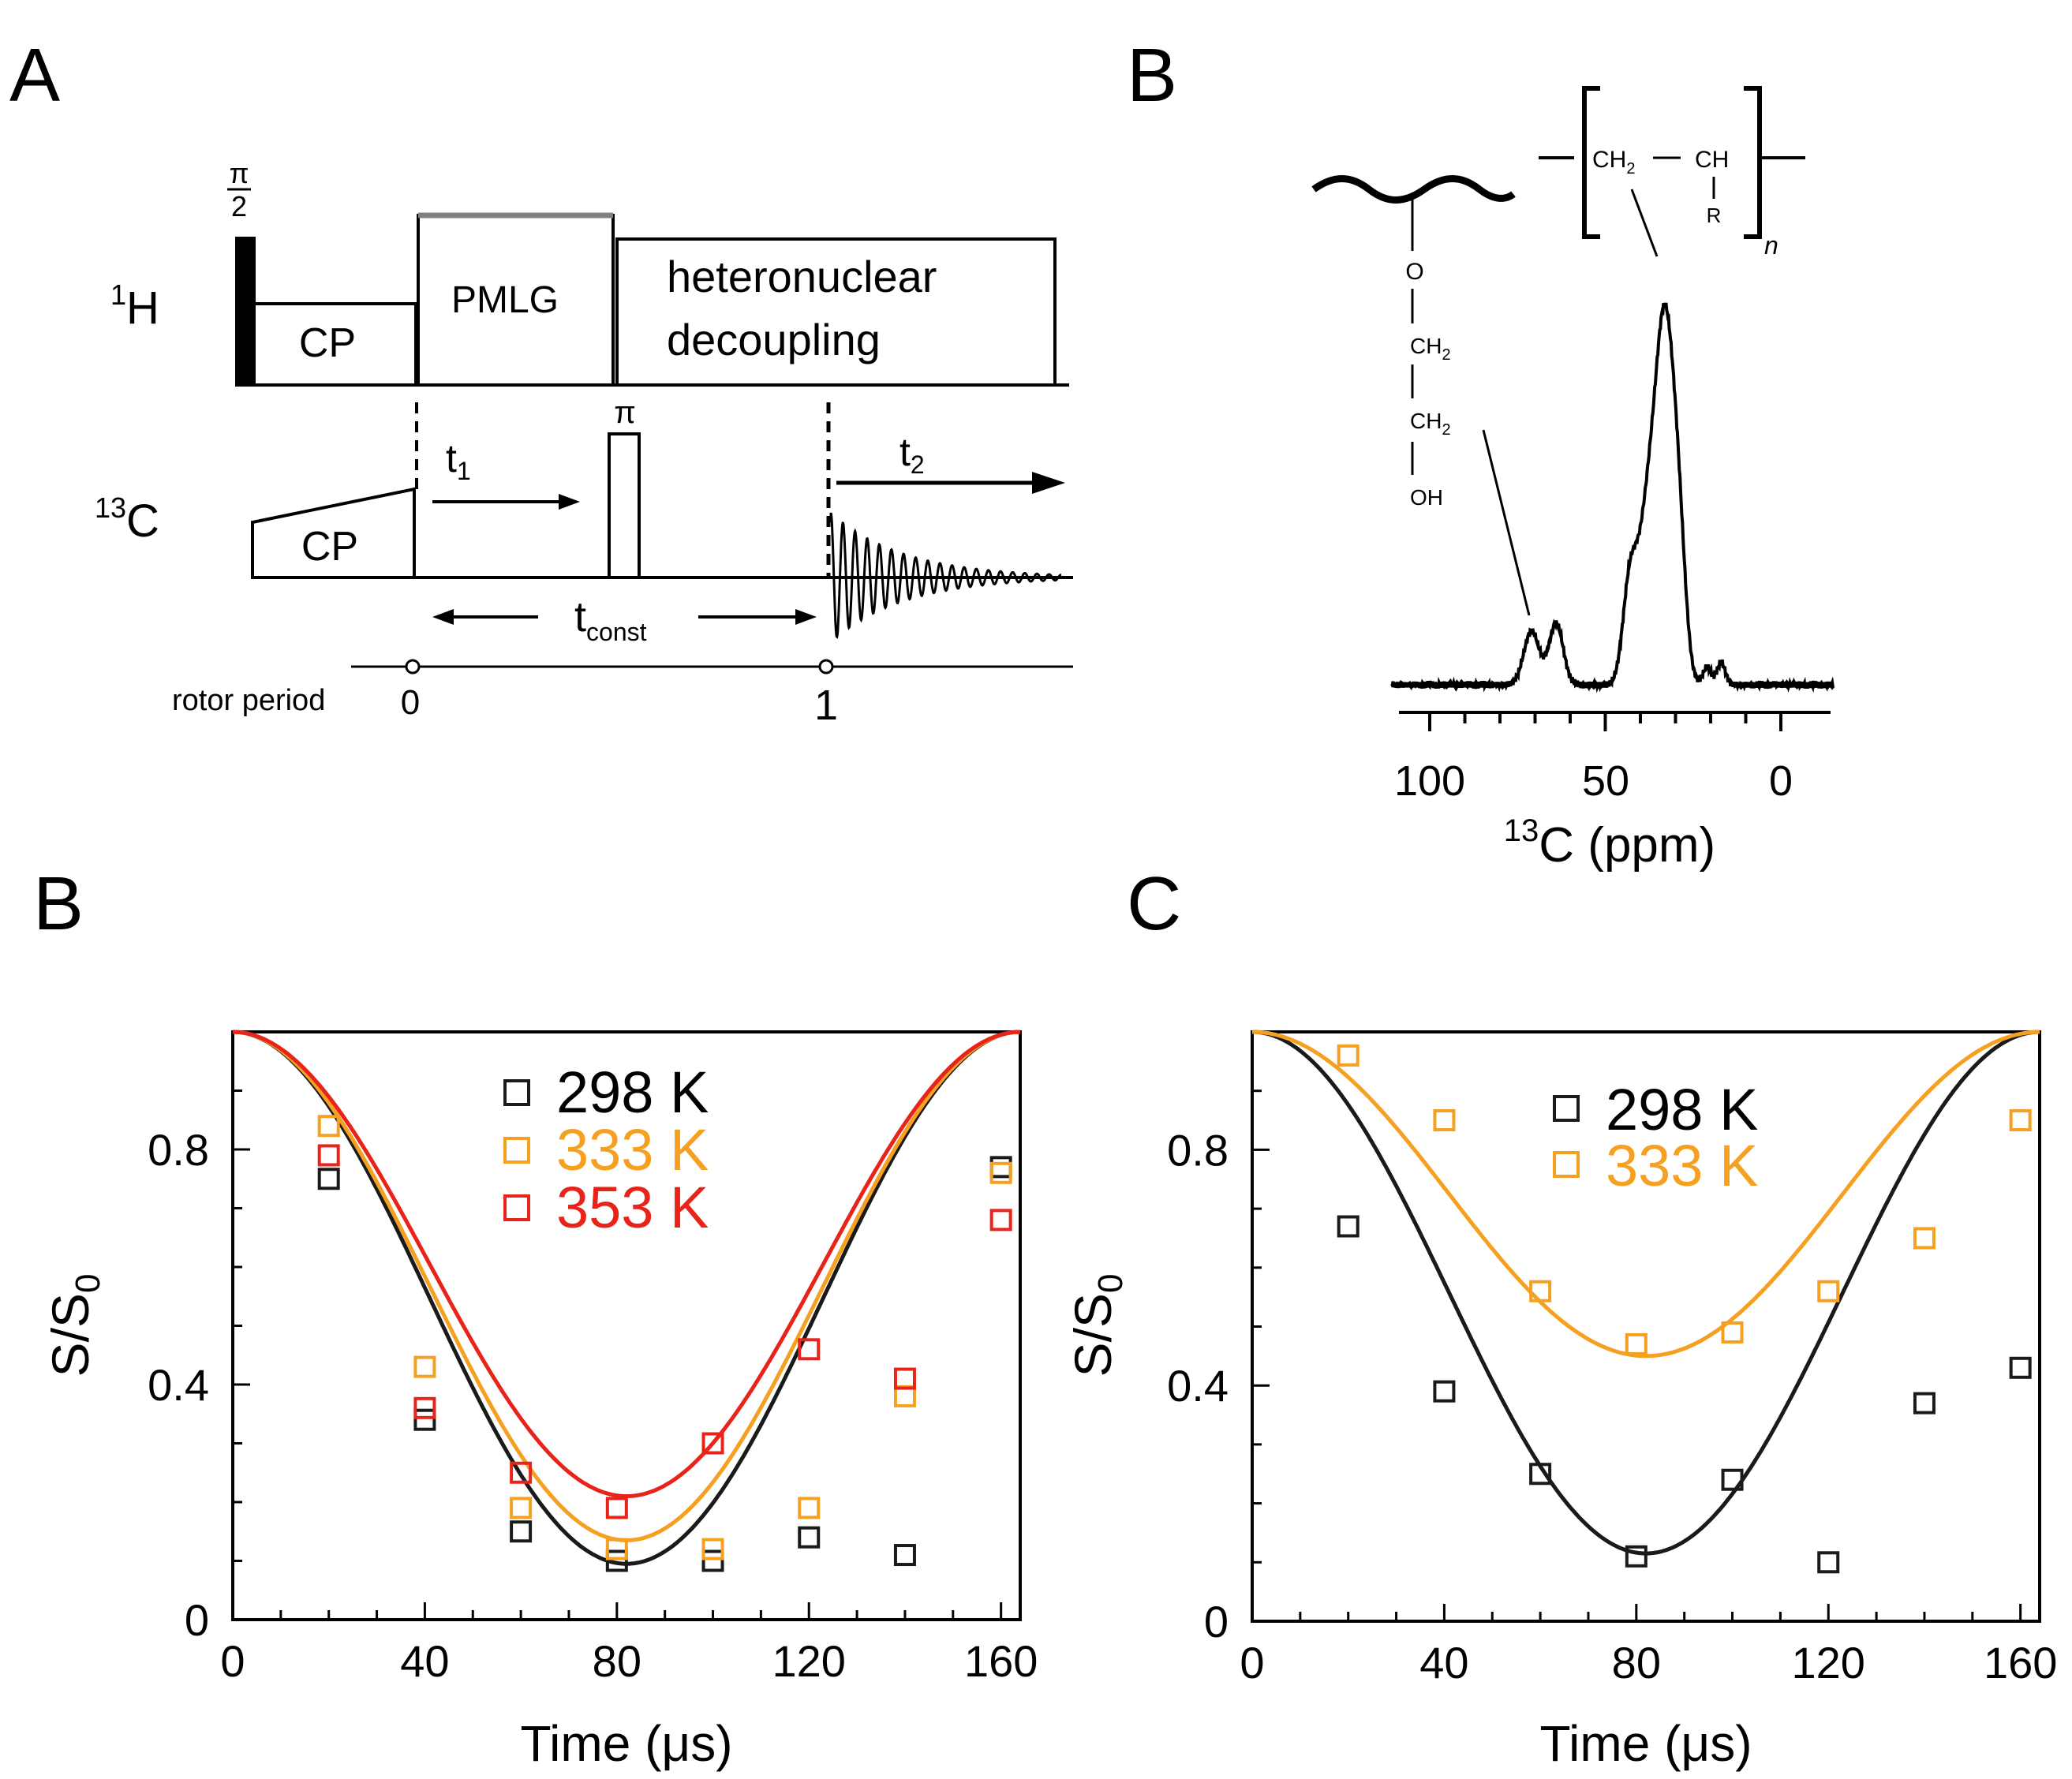 The width and height of the screenshot is (2072, 1779). Describe the element at coordinates (626, 1743) in the screenshot. I see `chart-b-x-label: Time (μs)` at that location.